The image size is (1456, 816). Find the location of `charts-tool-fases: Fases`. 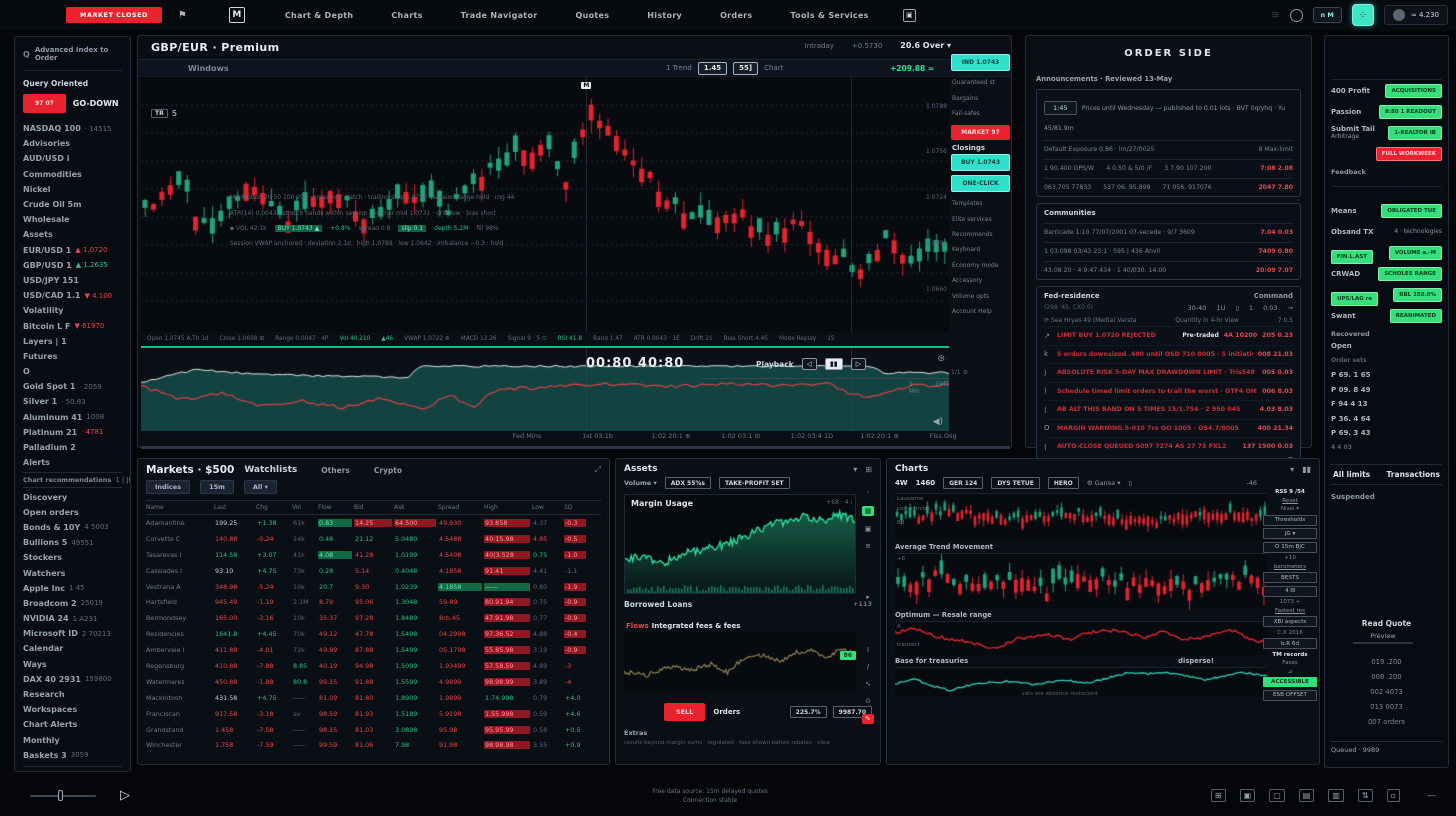

charts-tool-fases: Fases is located at coordinates (1290, 663).